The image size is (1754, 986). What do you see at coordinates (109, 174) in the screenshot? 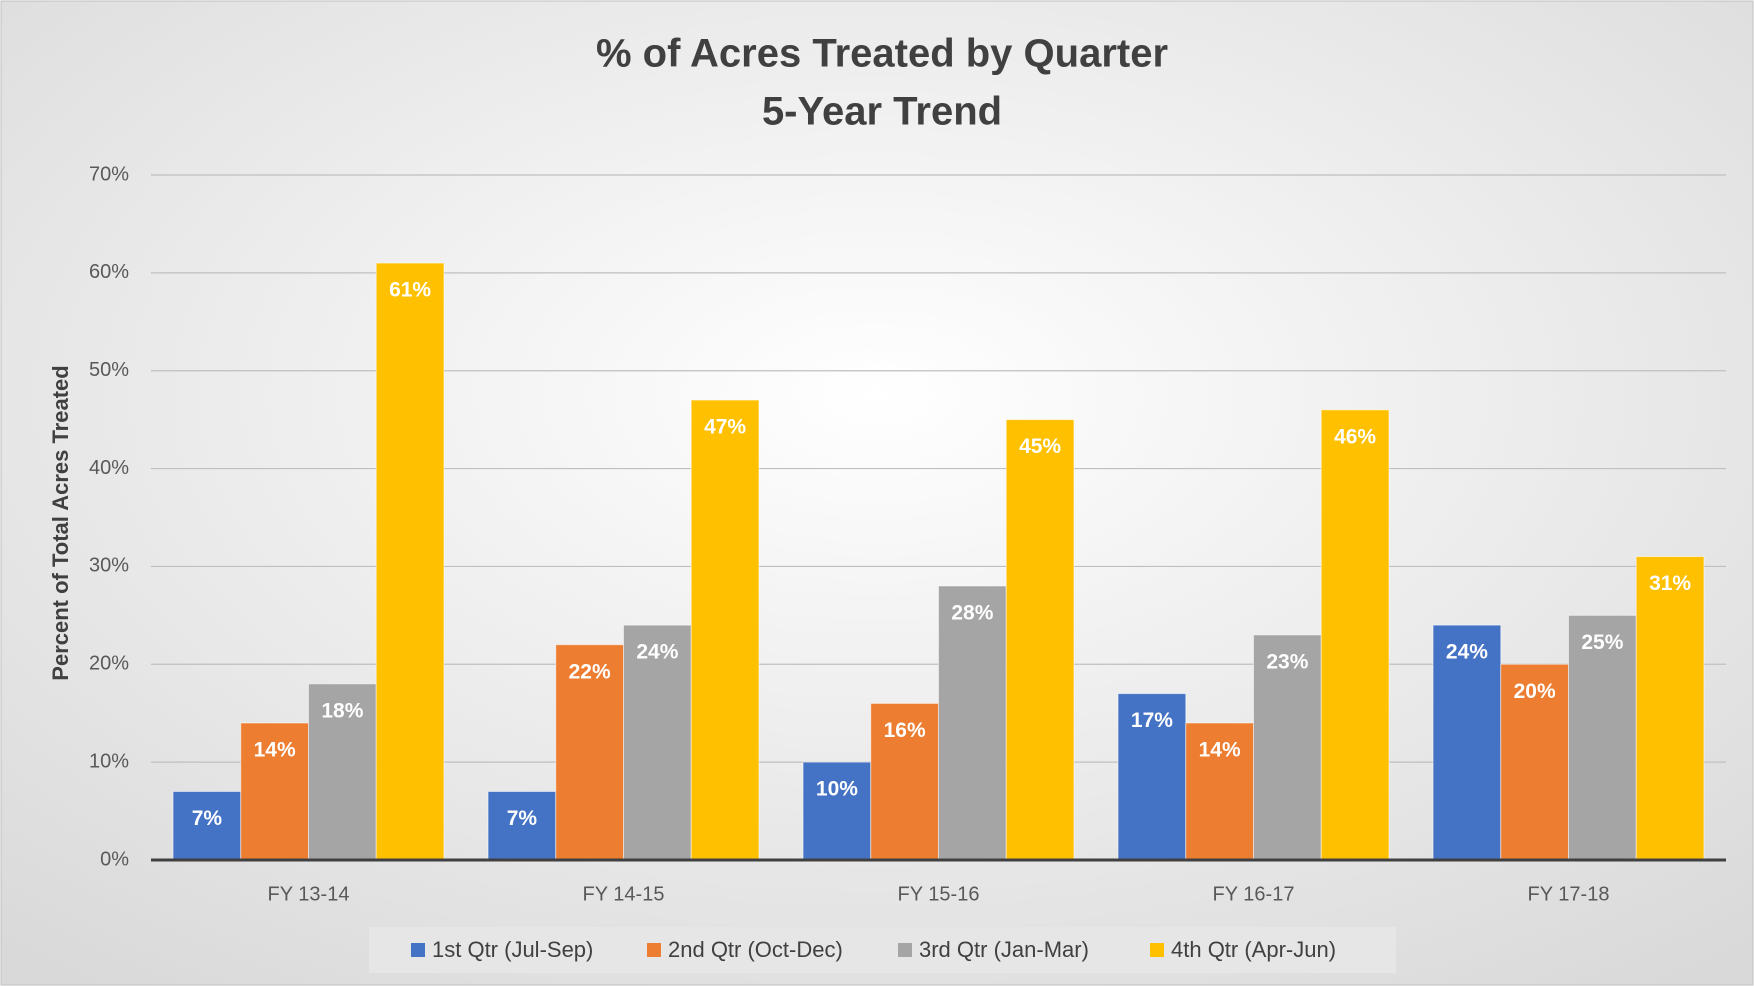
I see `y-tick-label: 70%` at bounding box center [109, 174].